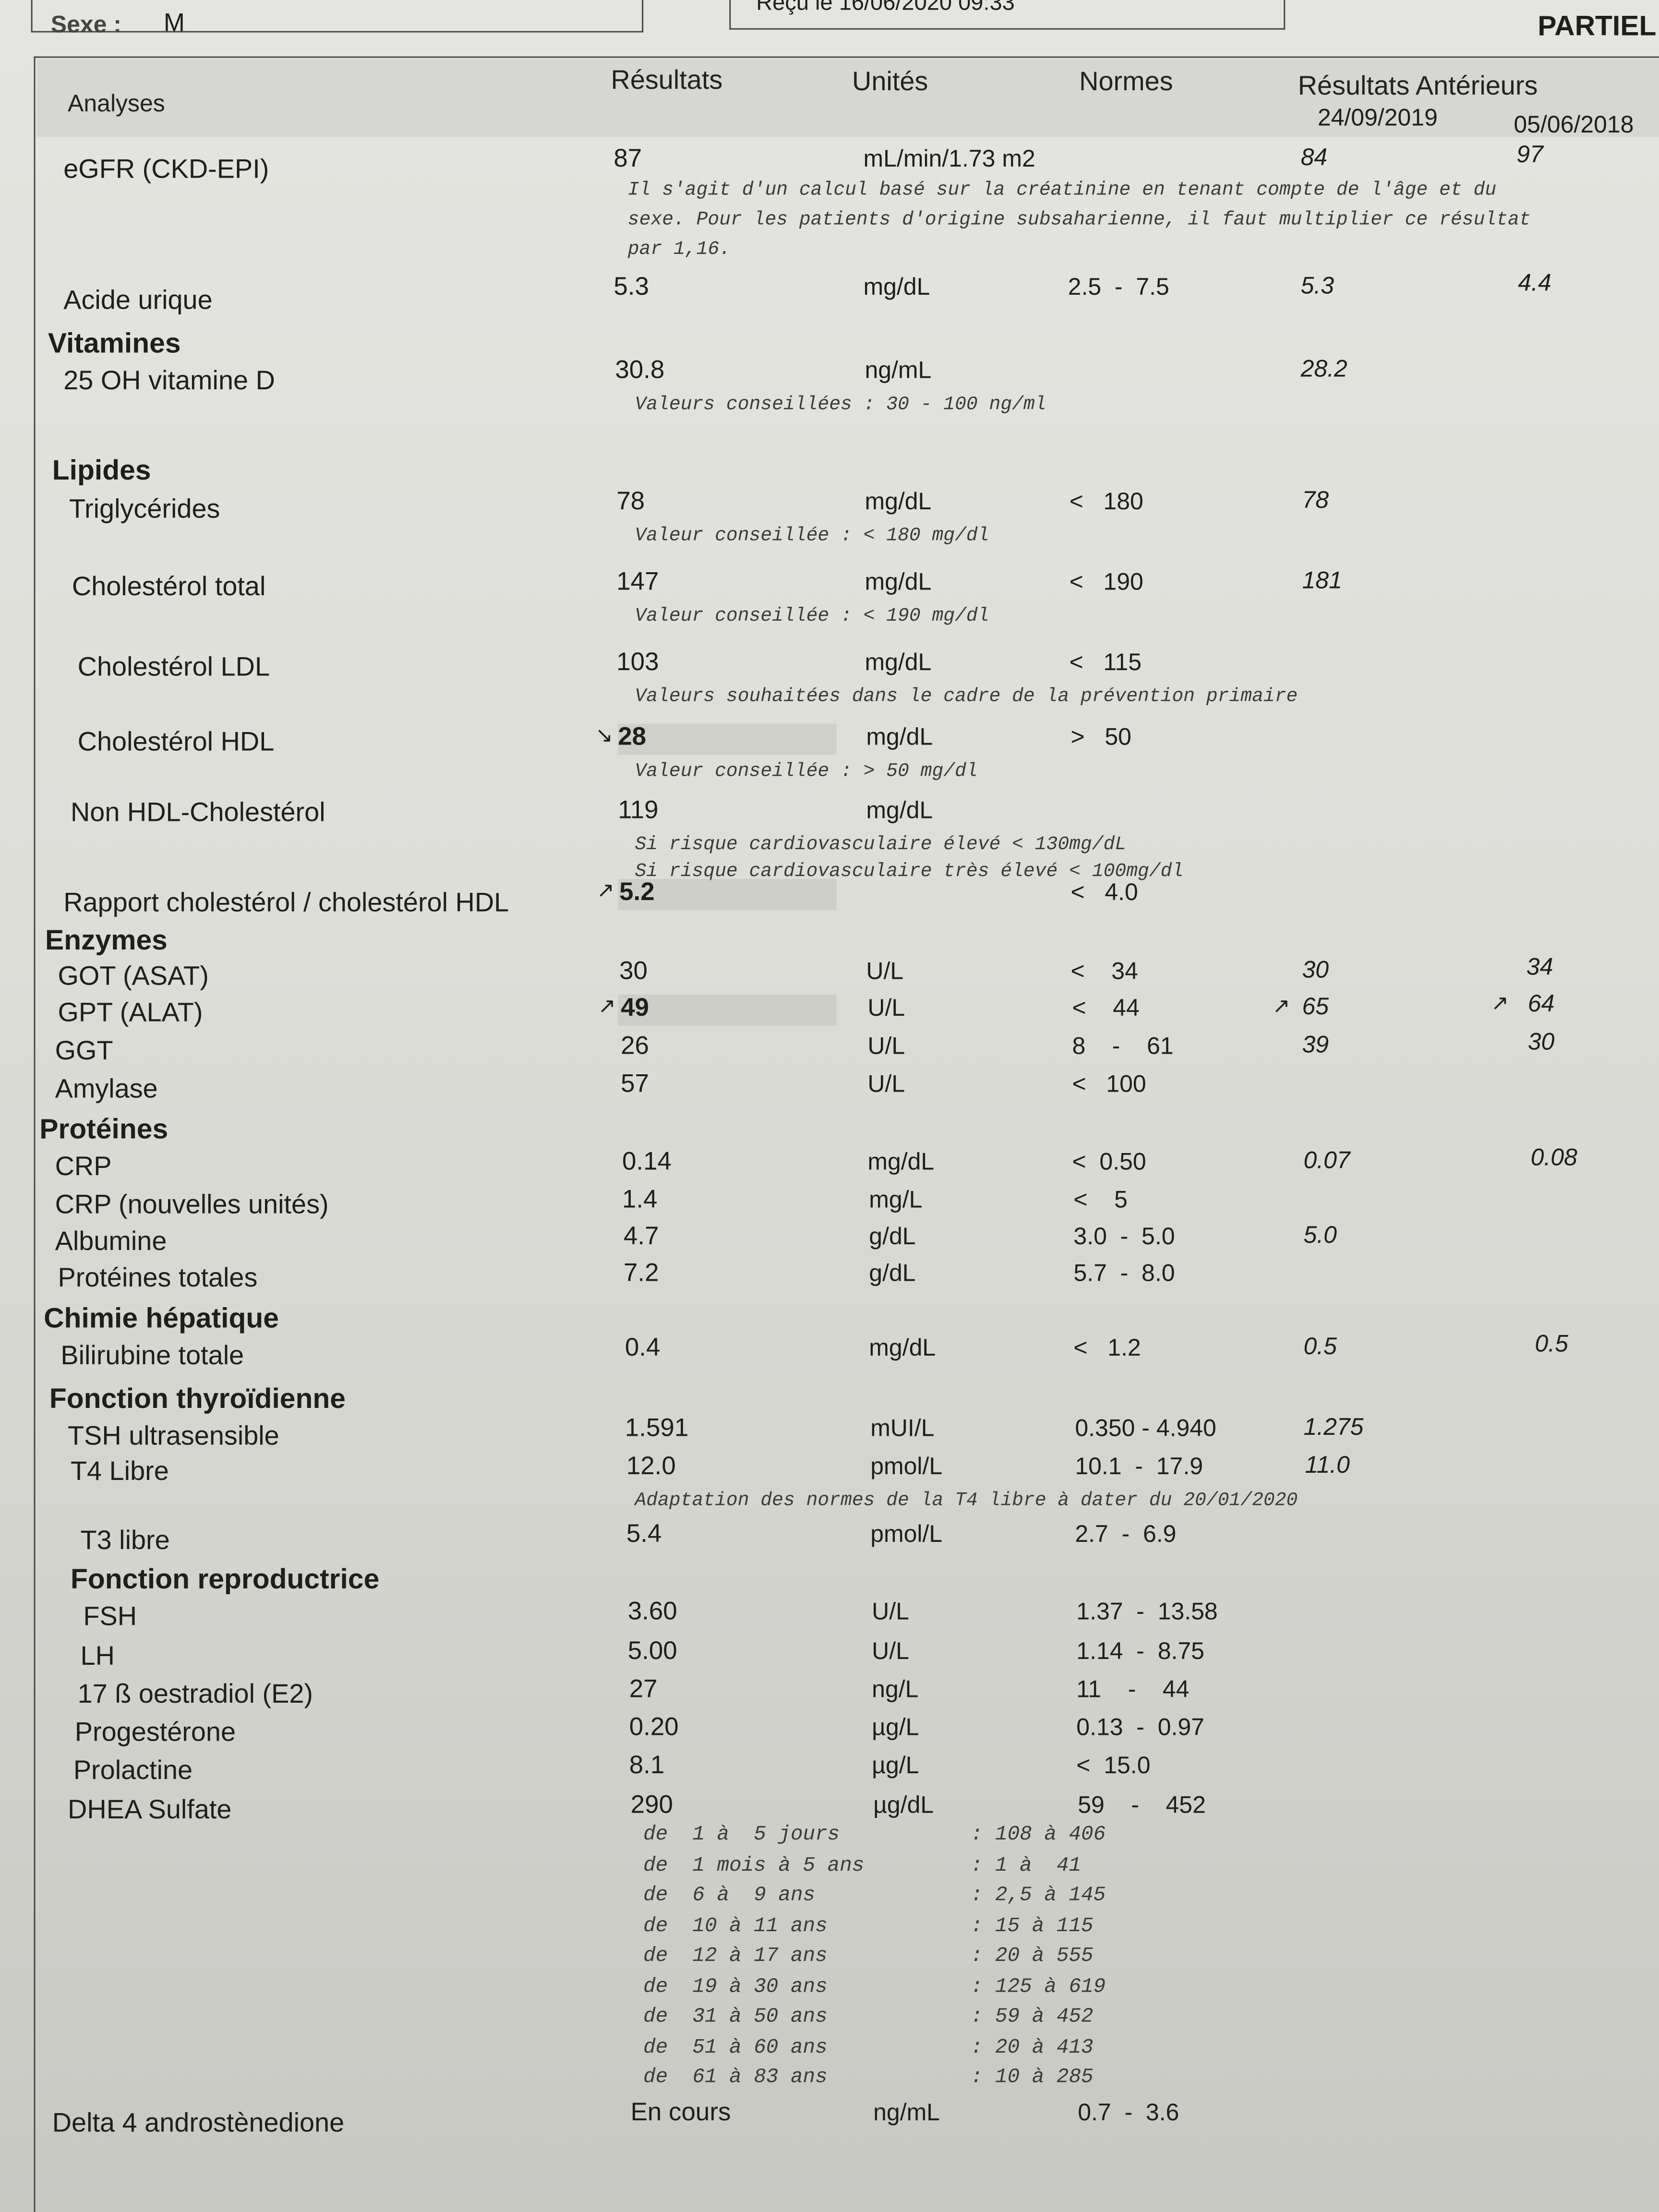  What do you see at coordinates (114, 344) in the screenshot?
I see `section-heading: Vitamines` at bounding box center [114, 344].